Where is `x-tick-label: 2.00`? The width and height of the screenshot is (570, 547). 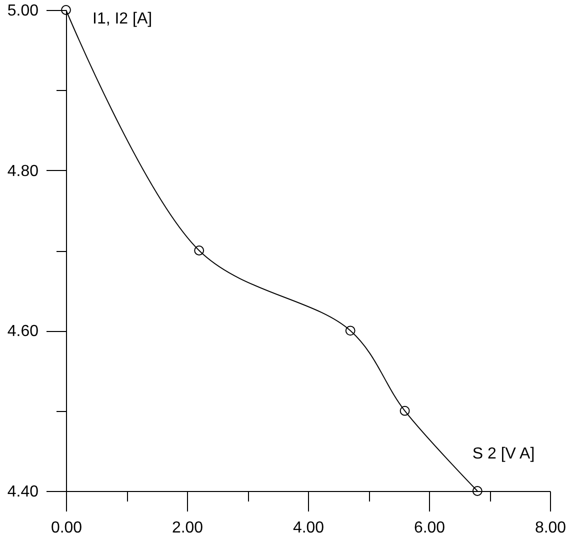 x-tick-label: 2.00 is located at coordinates (188, 528).